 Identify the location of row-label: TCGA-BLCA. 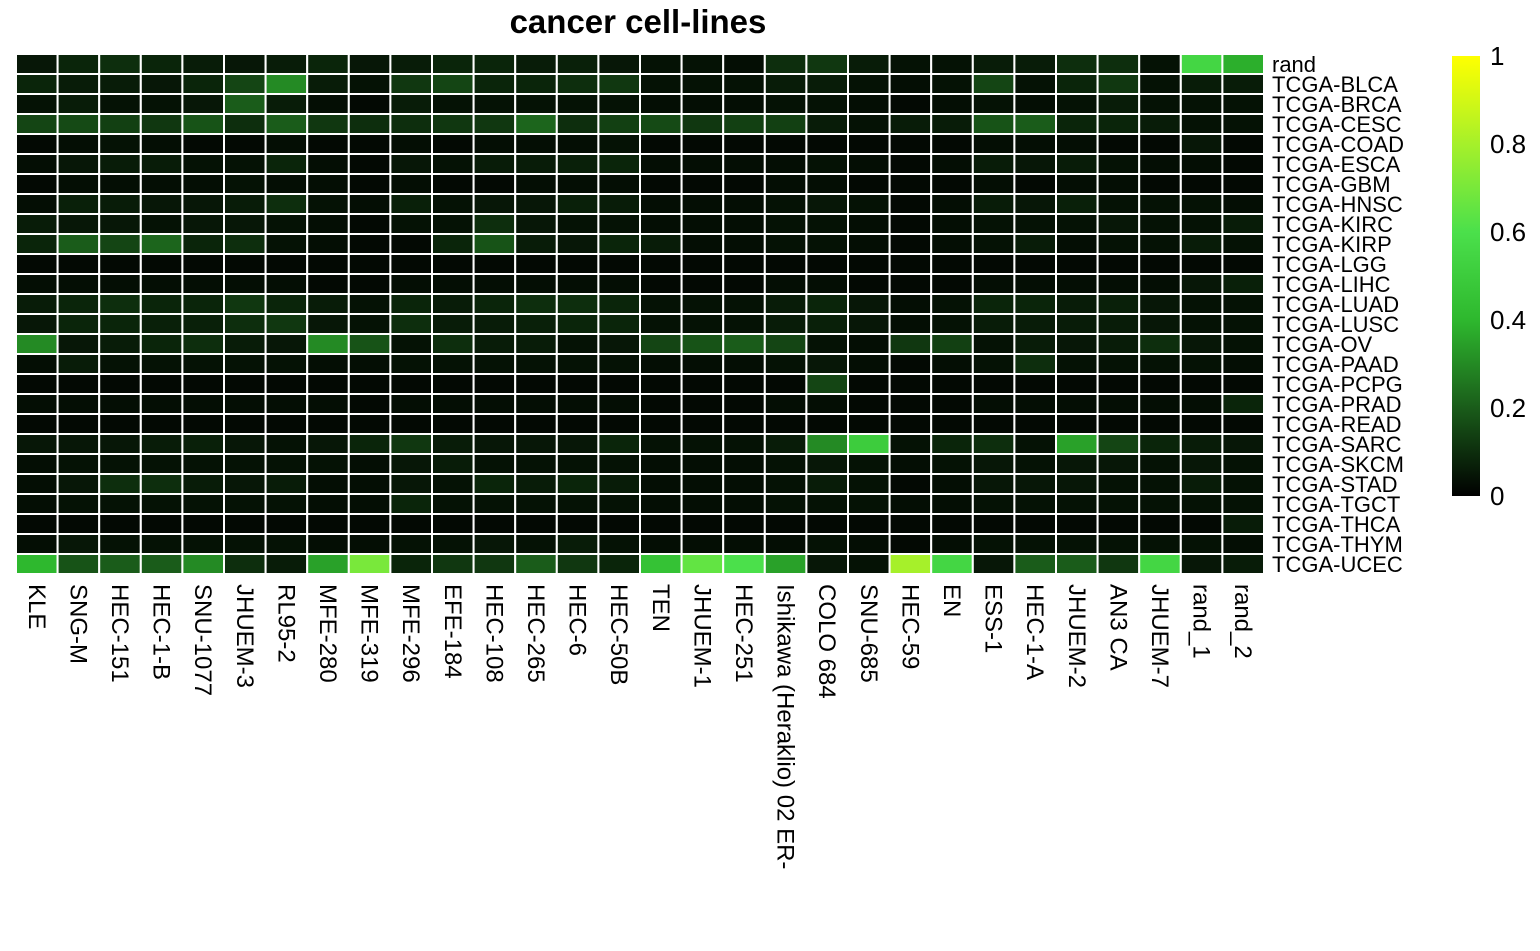
(1335, 84).